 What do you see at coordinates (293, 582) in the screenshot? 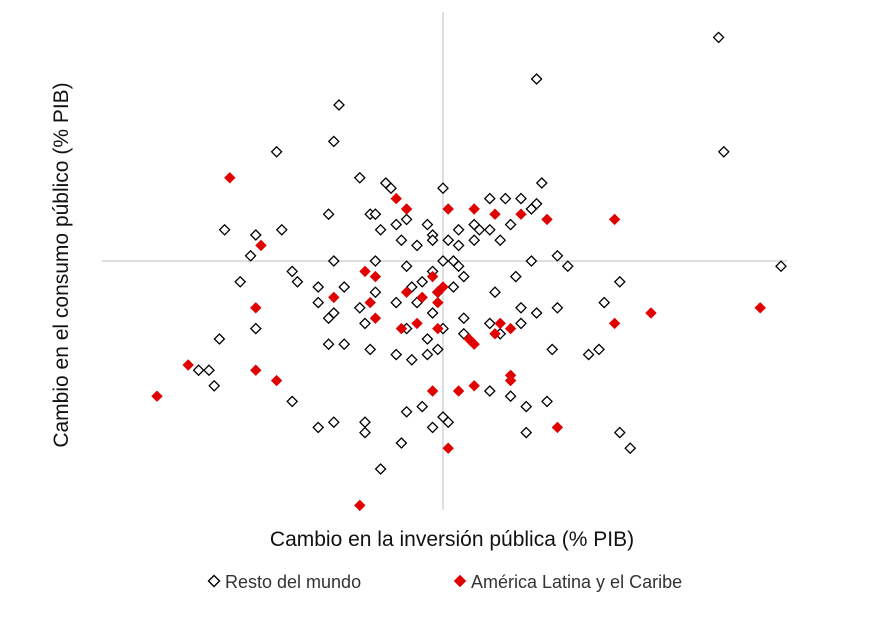
I see `legend-label: Resto del mundo` at bounding box center [293, 582].